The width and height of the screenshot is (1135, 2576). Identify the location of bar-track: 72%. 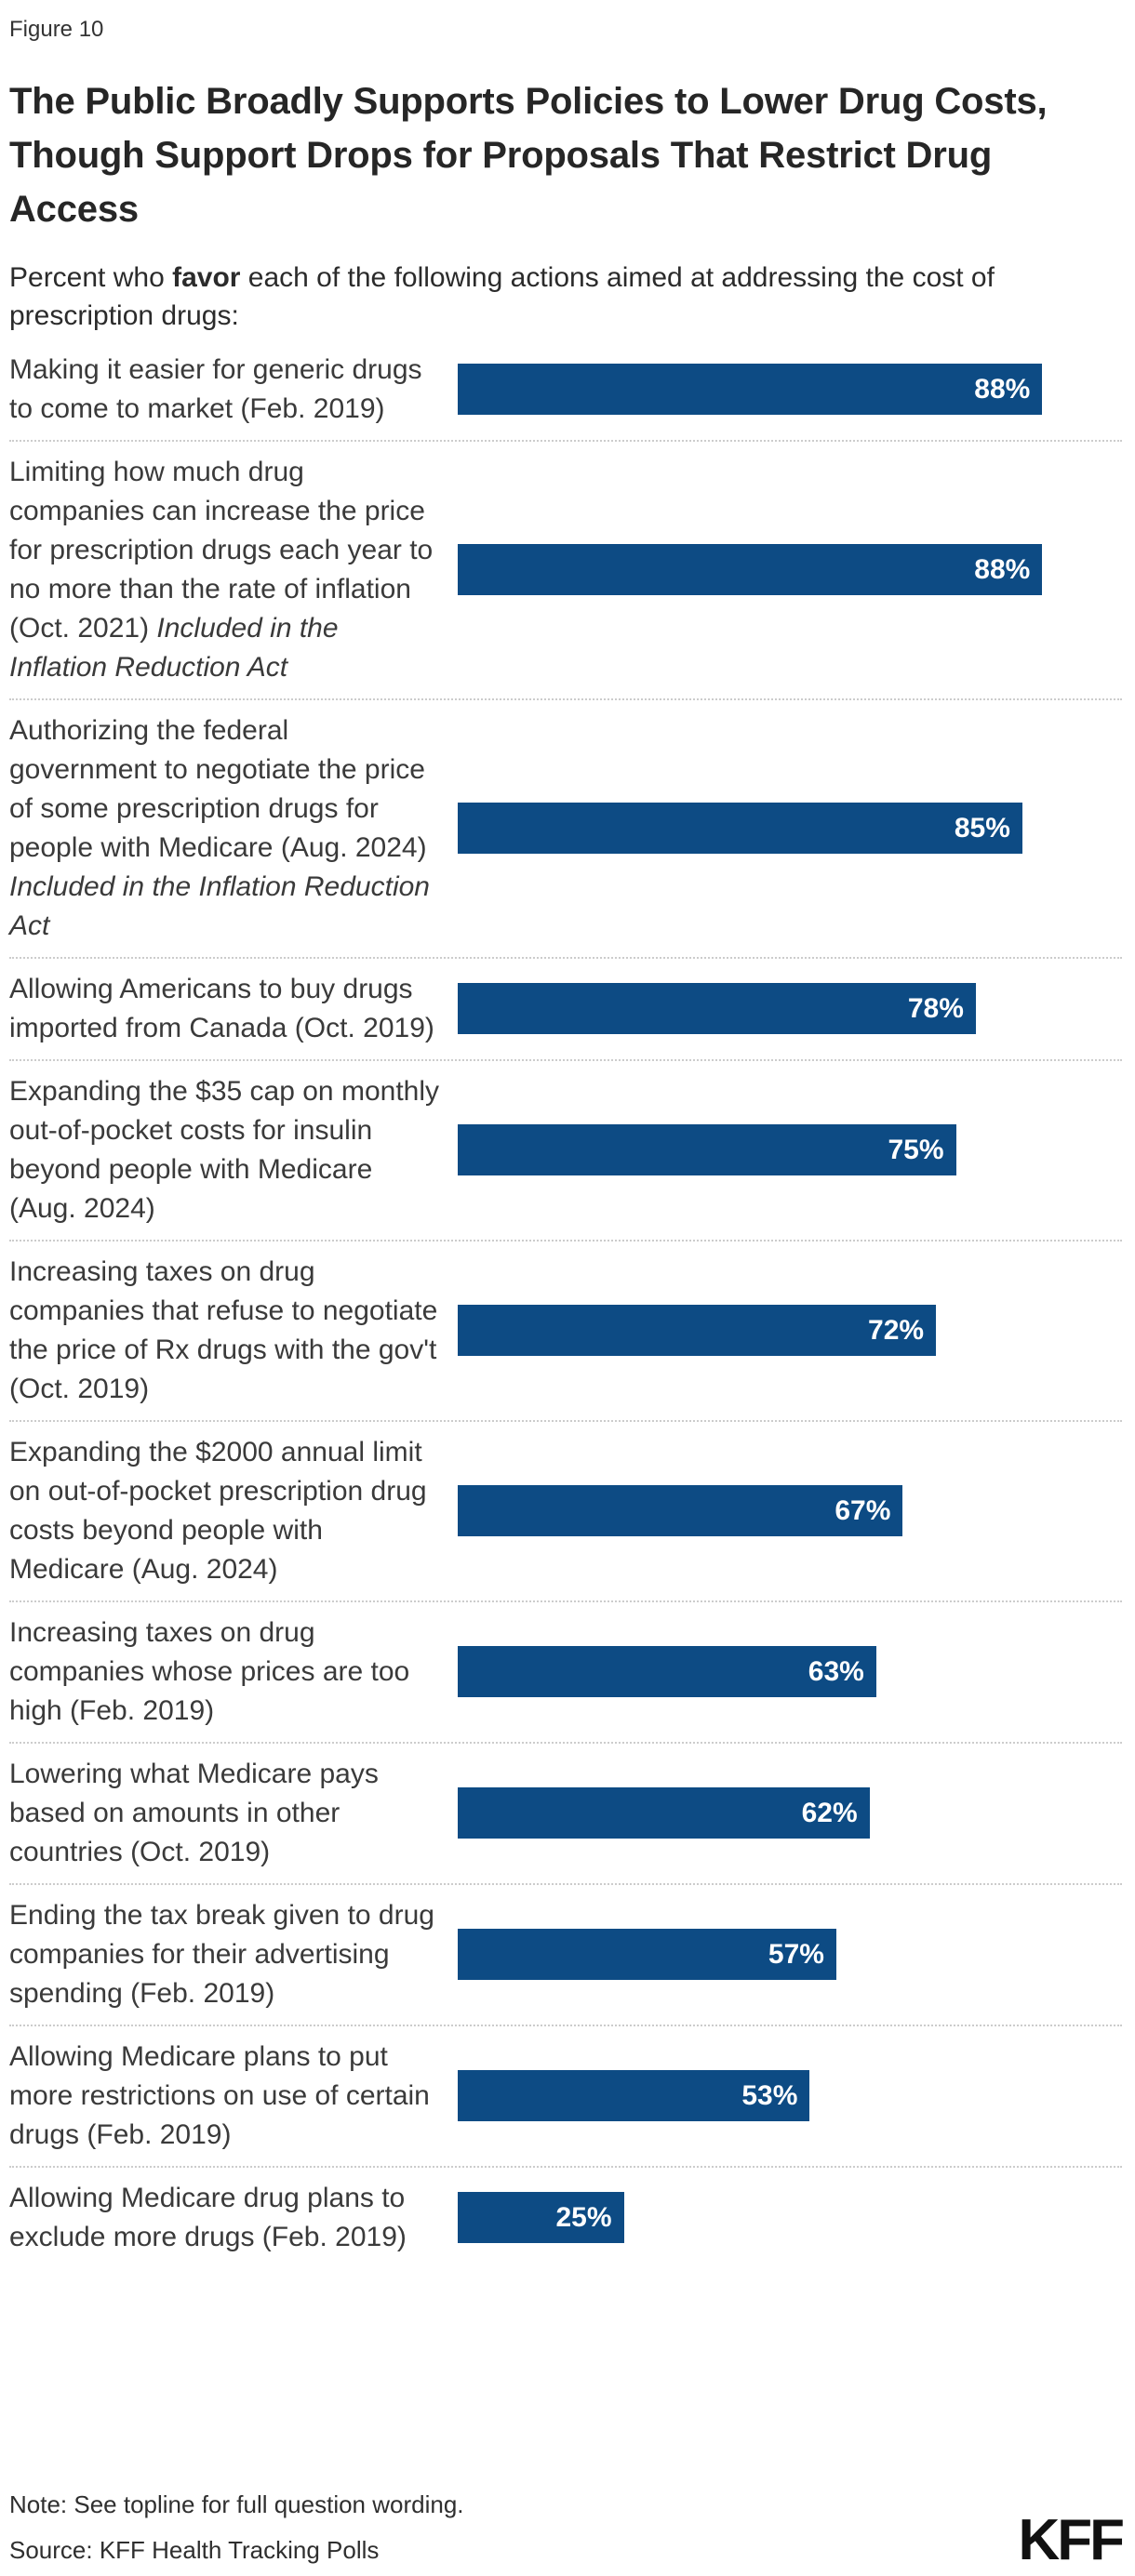
(790, 1331).